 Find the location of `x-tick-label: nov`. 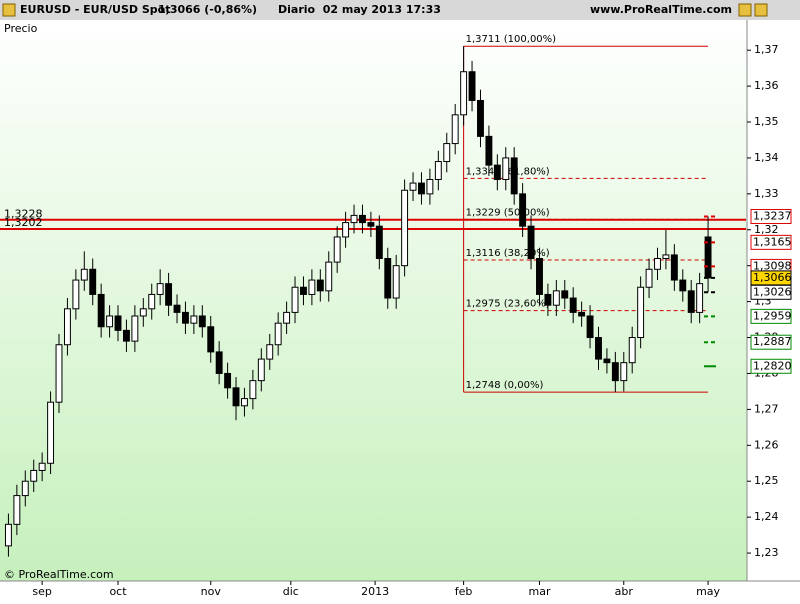

x-tick-label: nov is located at coordinates (211, 591).